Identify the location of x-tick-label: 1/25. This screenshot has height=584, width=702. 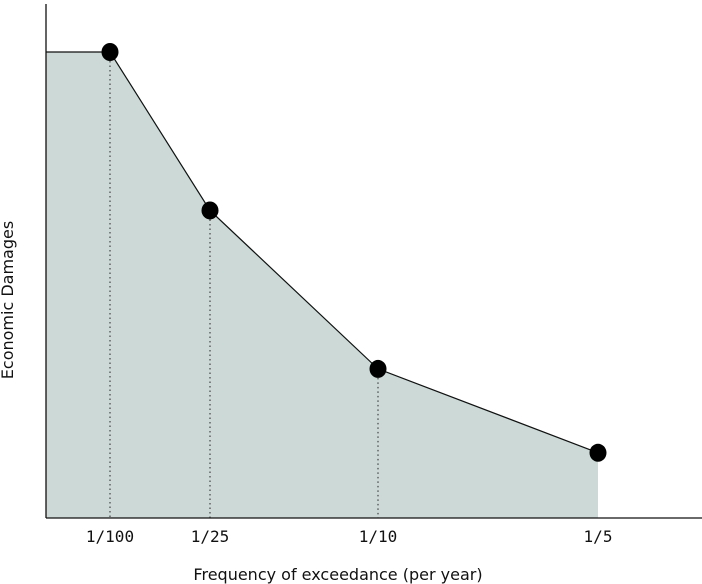
(210, 536).